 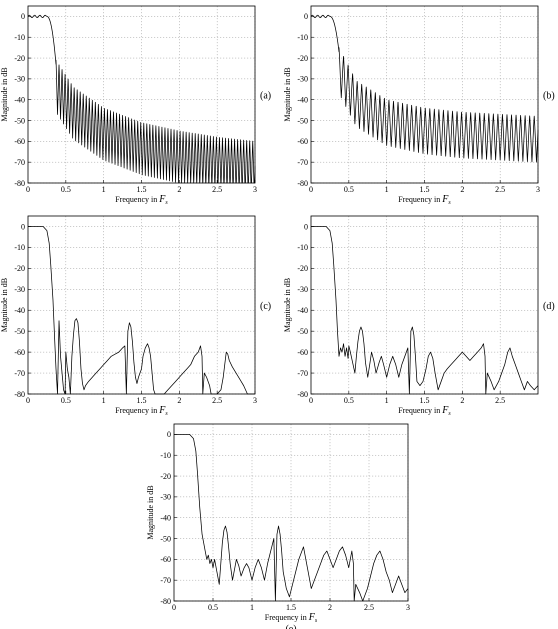 I want to click on panel-label: (e), so click(x=290, y=626).